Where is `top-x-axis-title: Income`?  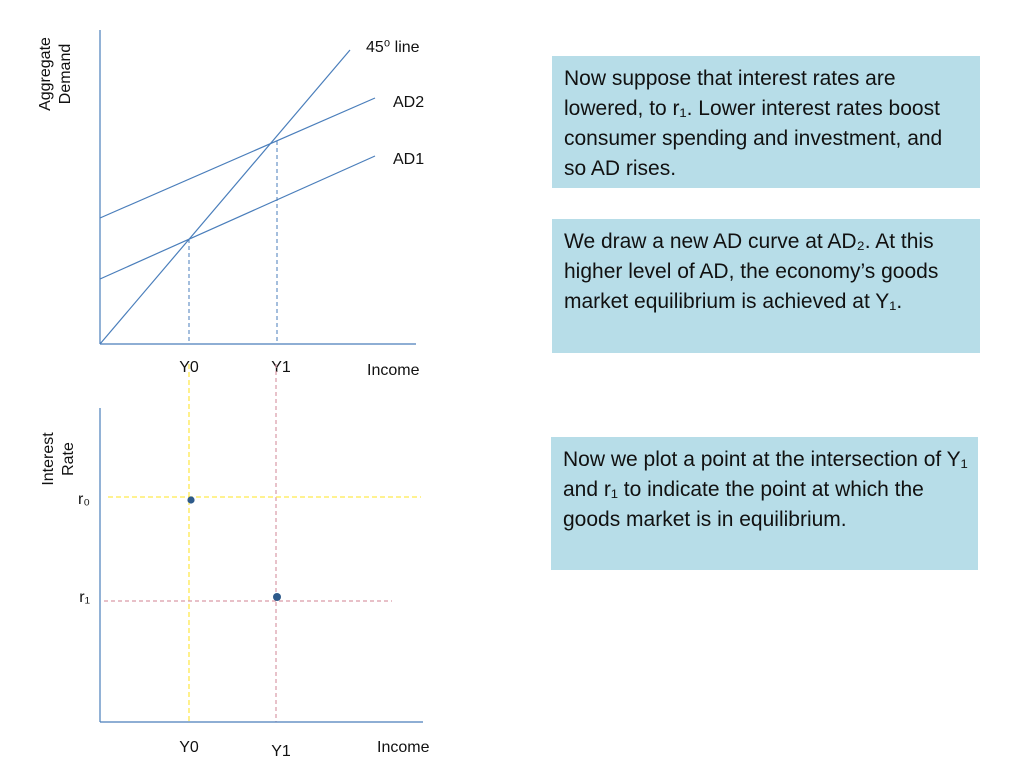
top-x-axis-title: Income is located at coordinates (393, 370).